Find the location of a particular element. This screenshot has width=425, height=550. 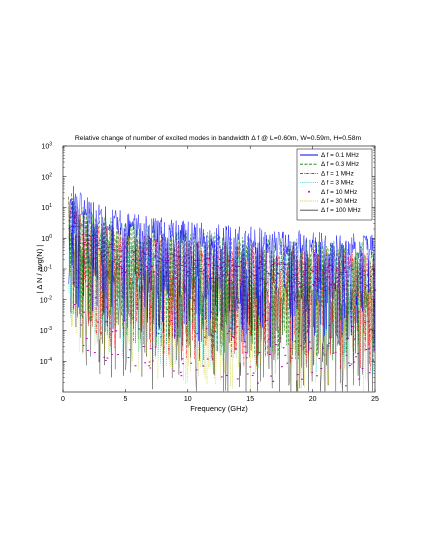

x-tick-label: 20 is located at coordinates (313, 399).